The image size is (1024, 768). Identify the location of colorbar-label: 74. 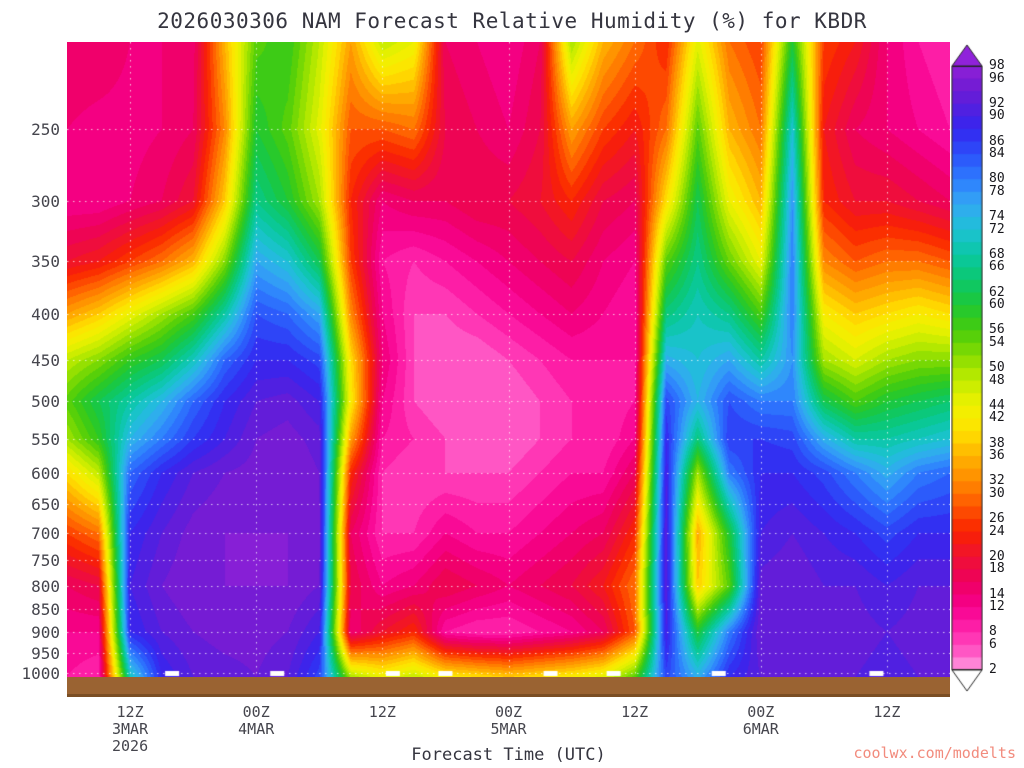
(997, 216).